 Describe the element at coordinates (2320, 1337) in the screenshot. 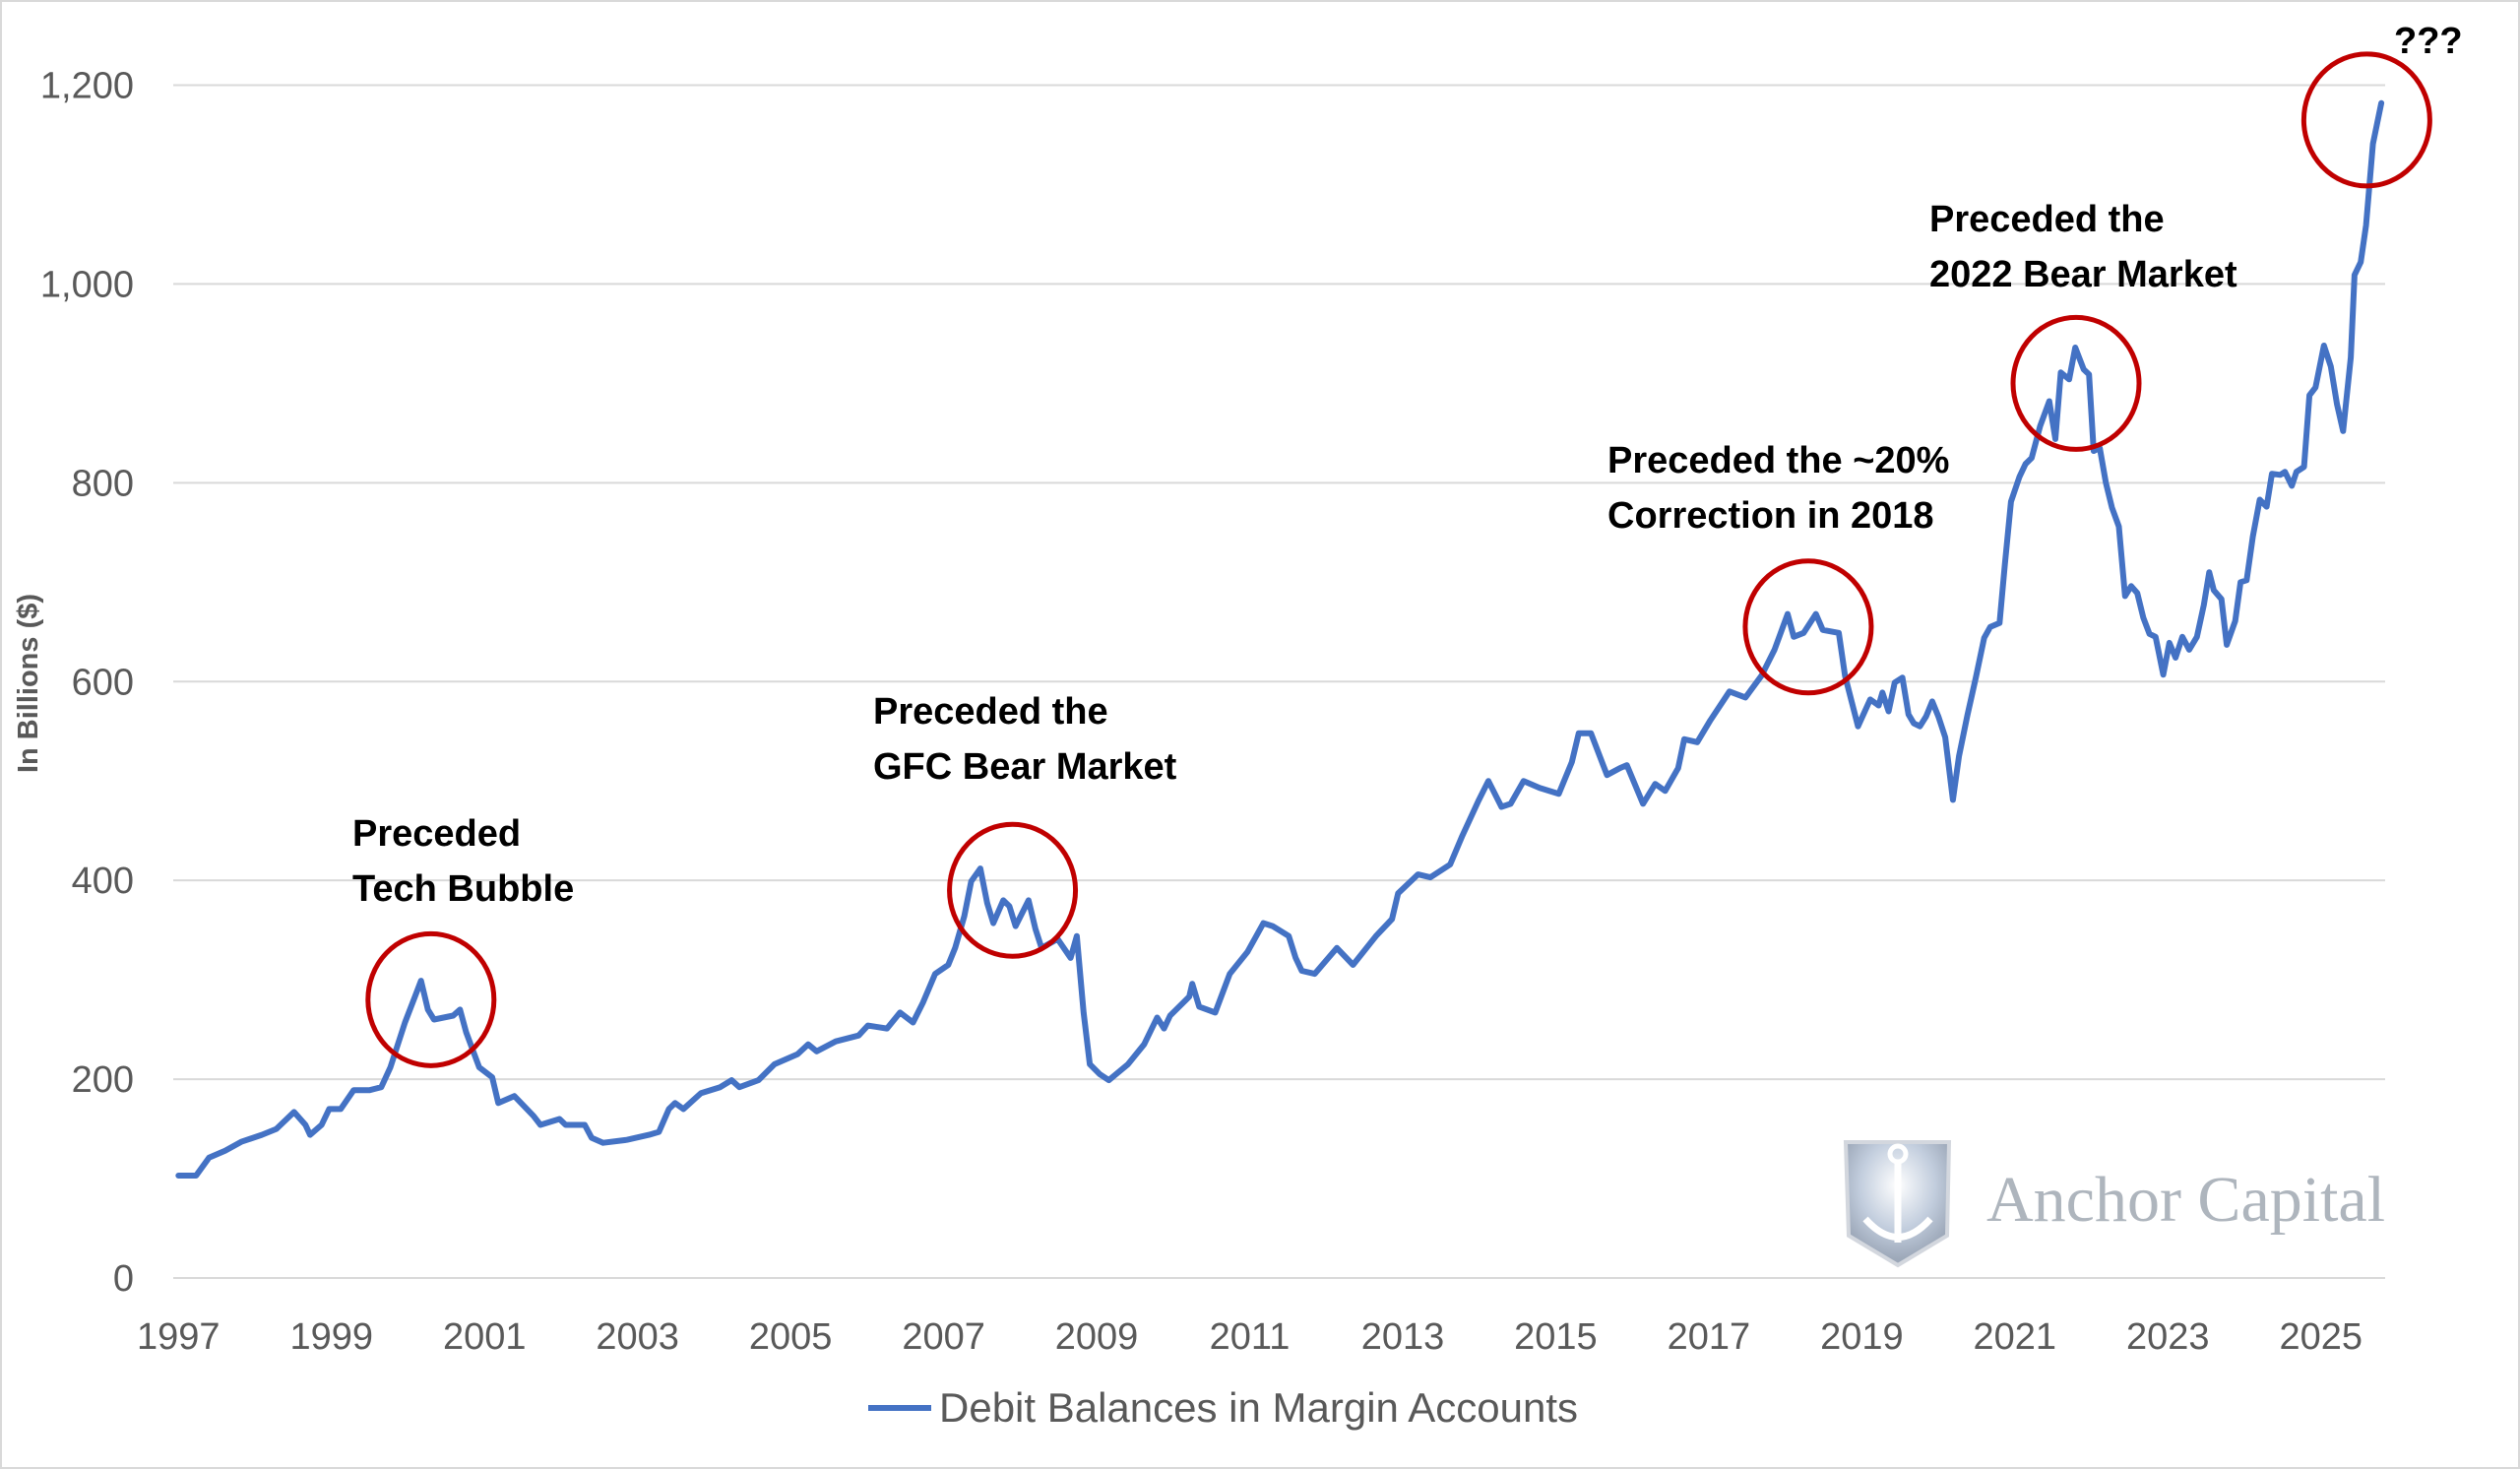

I see `x-tick-label: 2025` at that location.